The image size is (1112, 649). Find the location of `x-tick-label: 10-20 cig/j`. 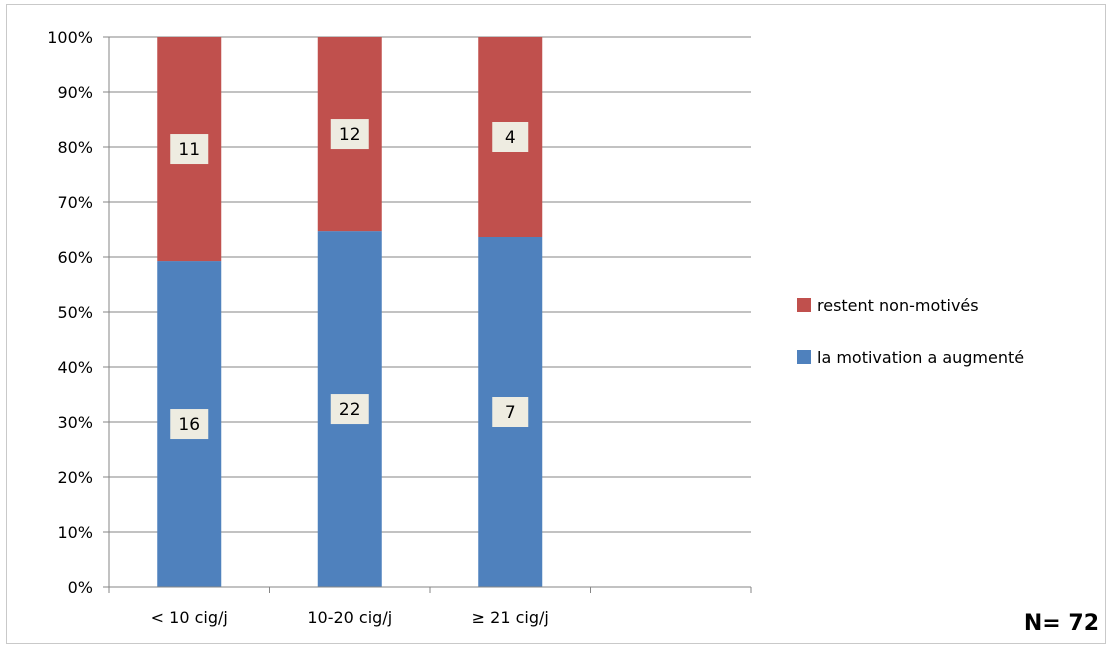

x-tick-label: 10-20 cig/j is located at coordinates (349, 617).